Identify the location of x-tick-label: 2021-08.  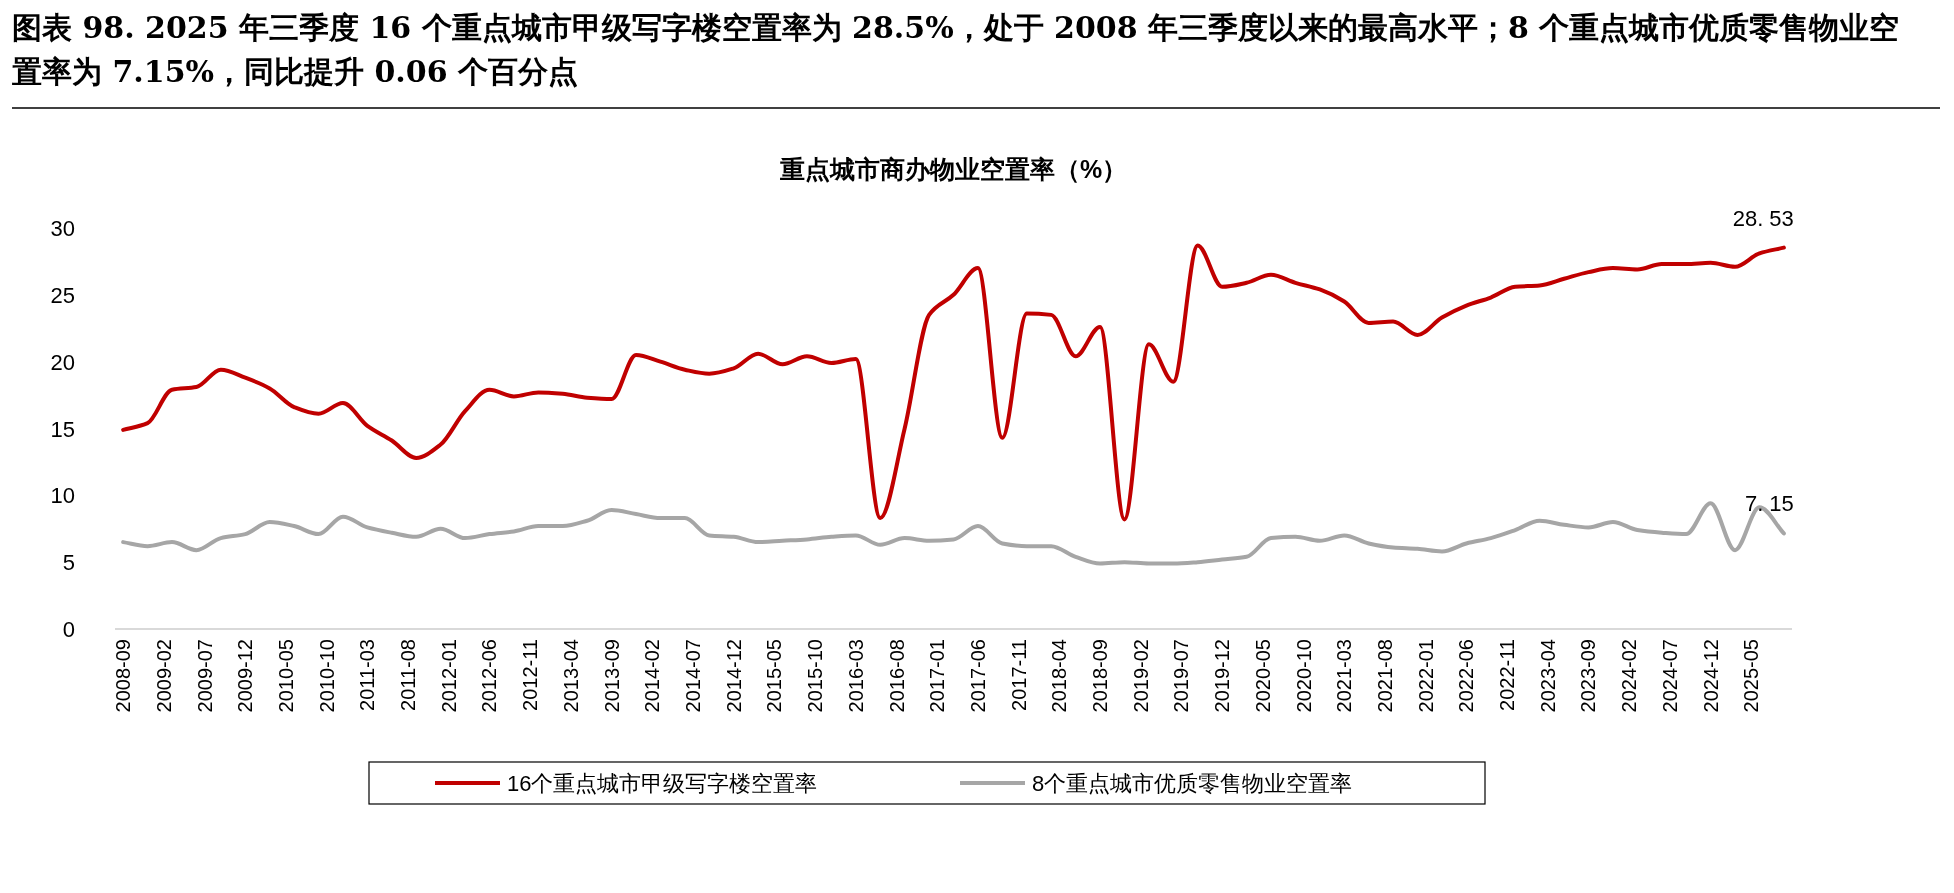
(1384, 676).